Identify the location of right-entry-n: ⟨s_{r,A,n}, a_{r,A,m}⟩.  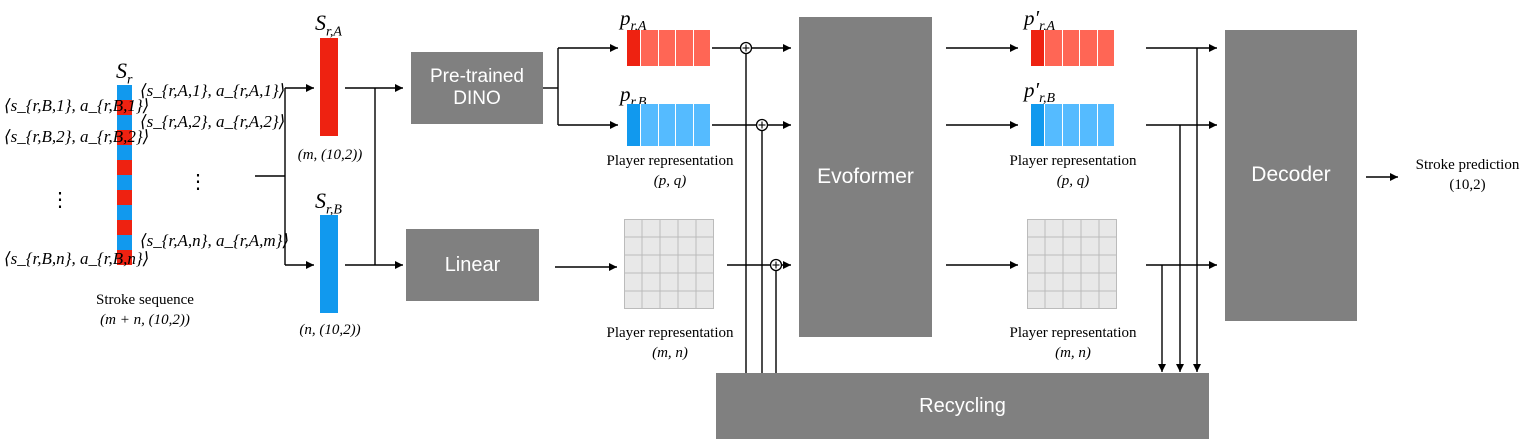
(215, 240).